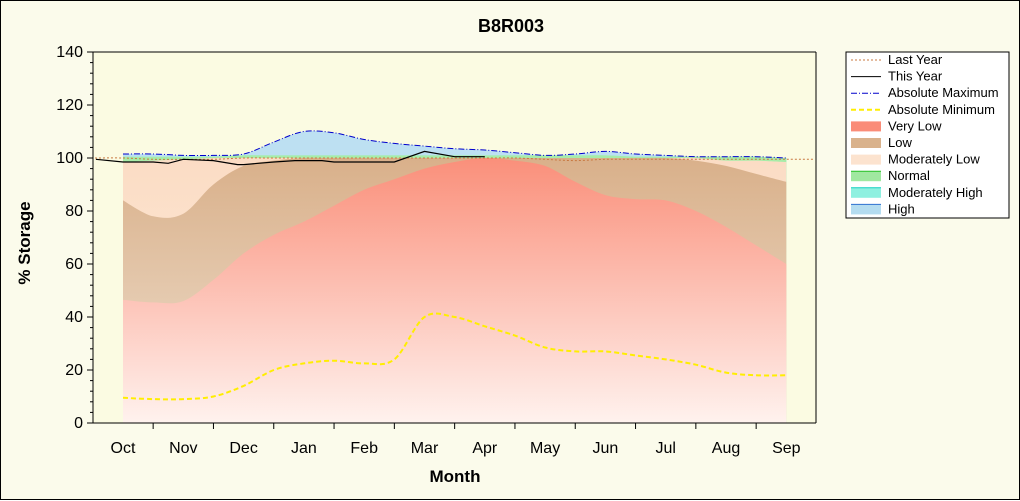 Image resolution: width=1020 pixels, height=501 pixels. I want to click on legend-swatch-low, so click(866, 143).